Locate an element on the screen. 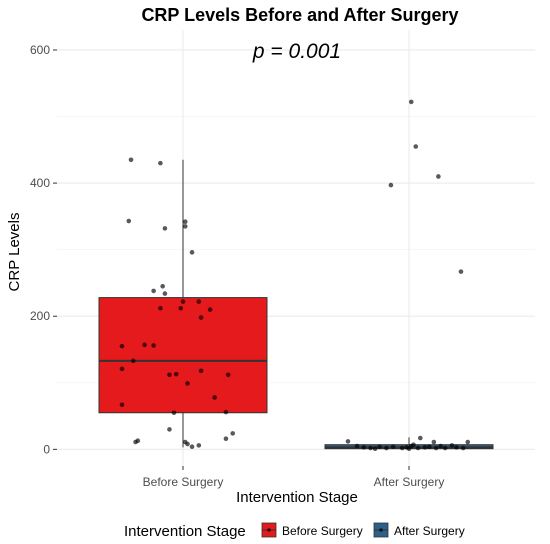 The height and width of the screenshot is (544, 550). y-tick-label: 400 is located at coordinates (40, 183).